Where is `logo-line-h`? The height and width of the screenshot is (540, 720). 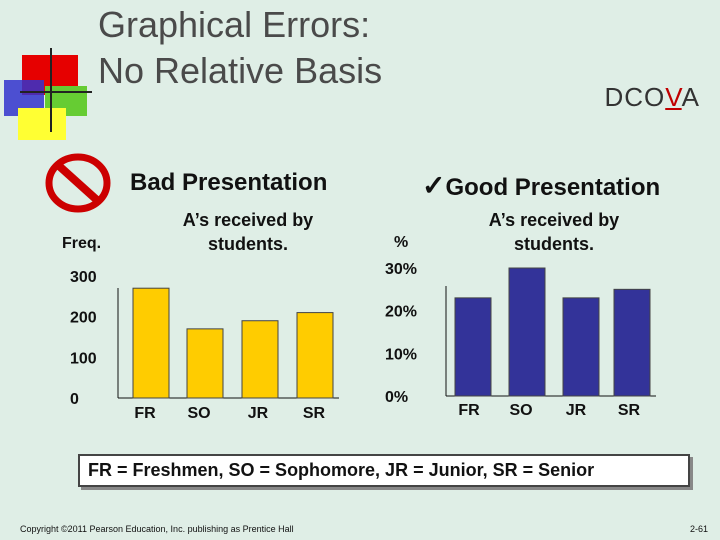
logo-line-h is located at coordinates (56, 92).